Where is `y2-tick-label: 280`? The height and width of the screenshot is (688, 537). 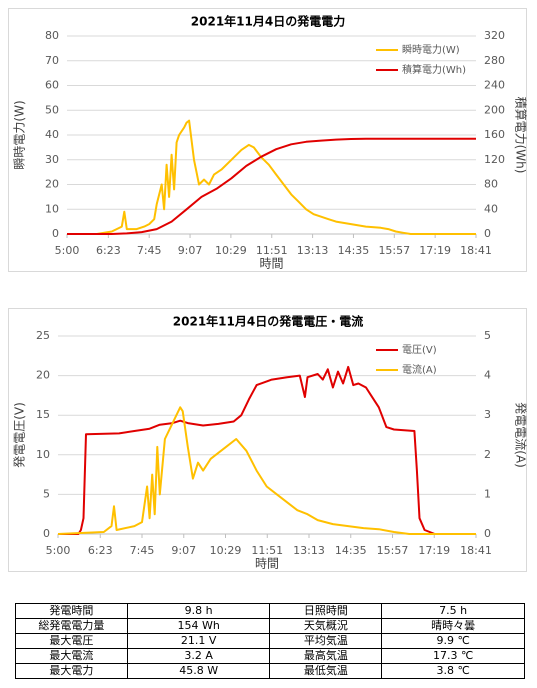 y2-tick-label: 280 is located at coordinates (494, 60).